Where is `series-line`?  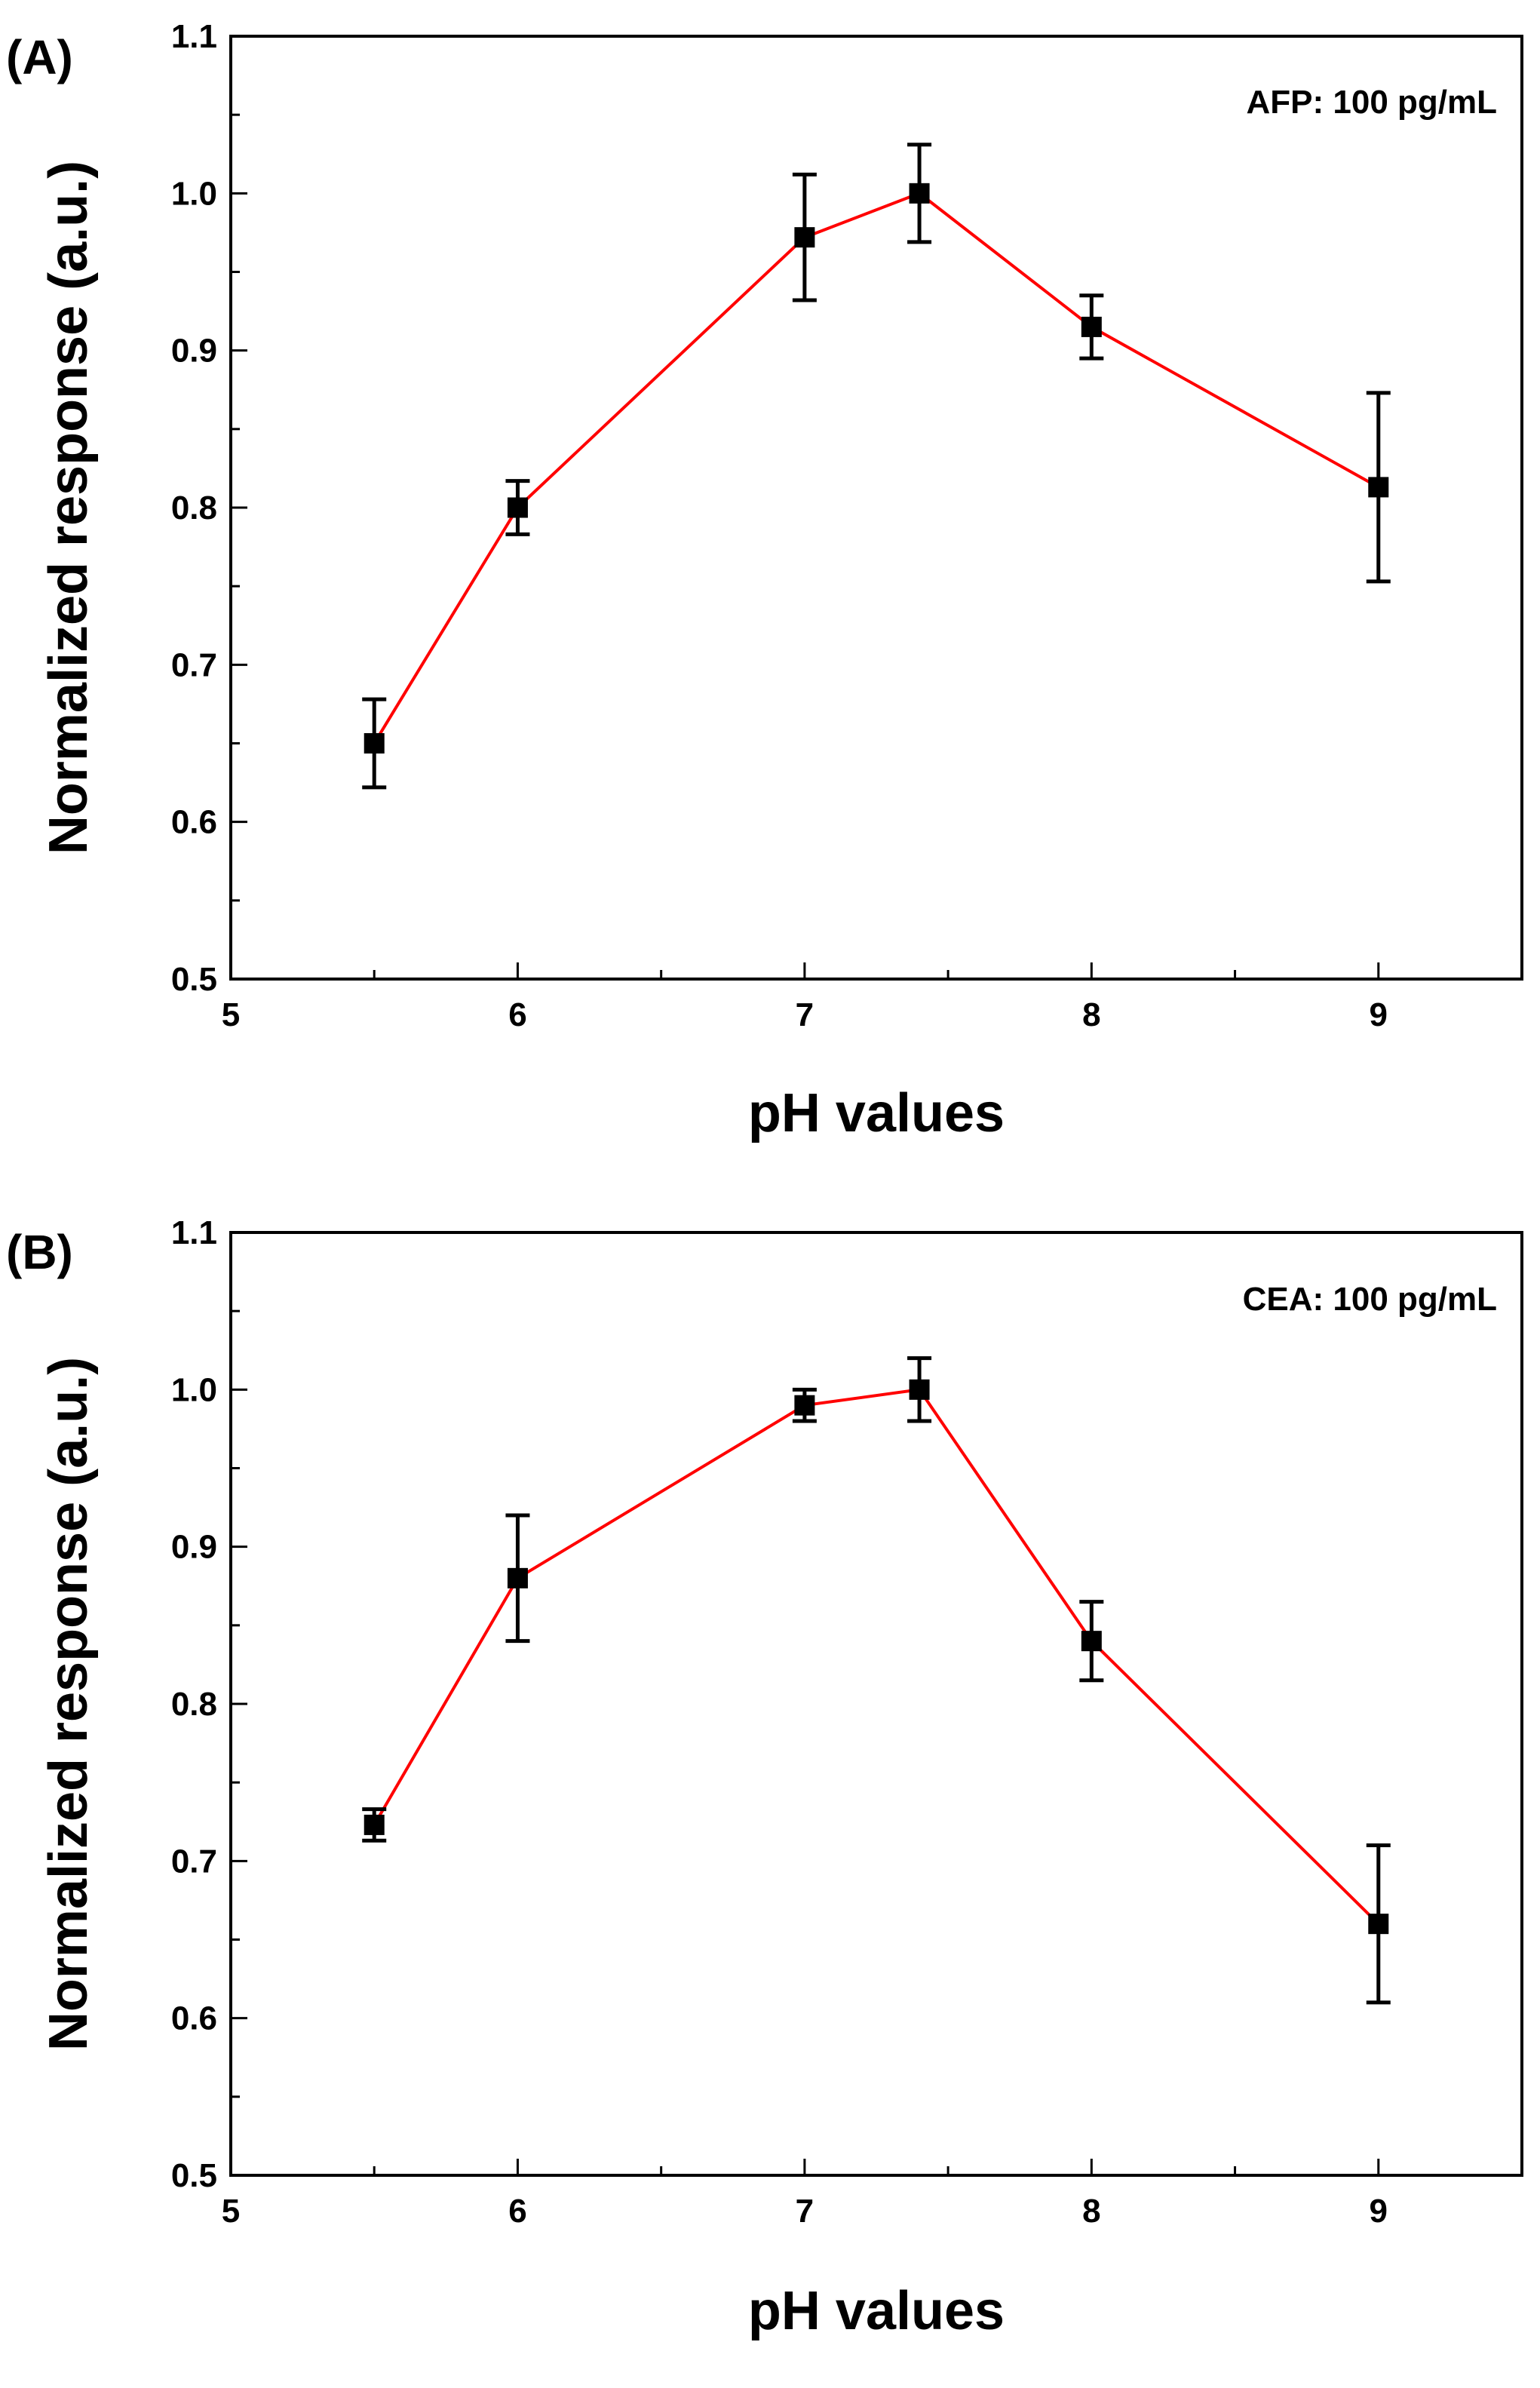
series-line is located at coordinates (876, 1657).